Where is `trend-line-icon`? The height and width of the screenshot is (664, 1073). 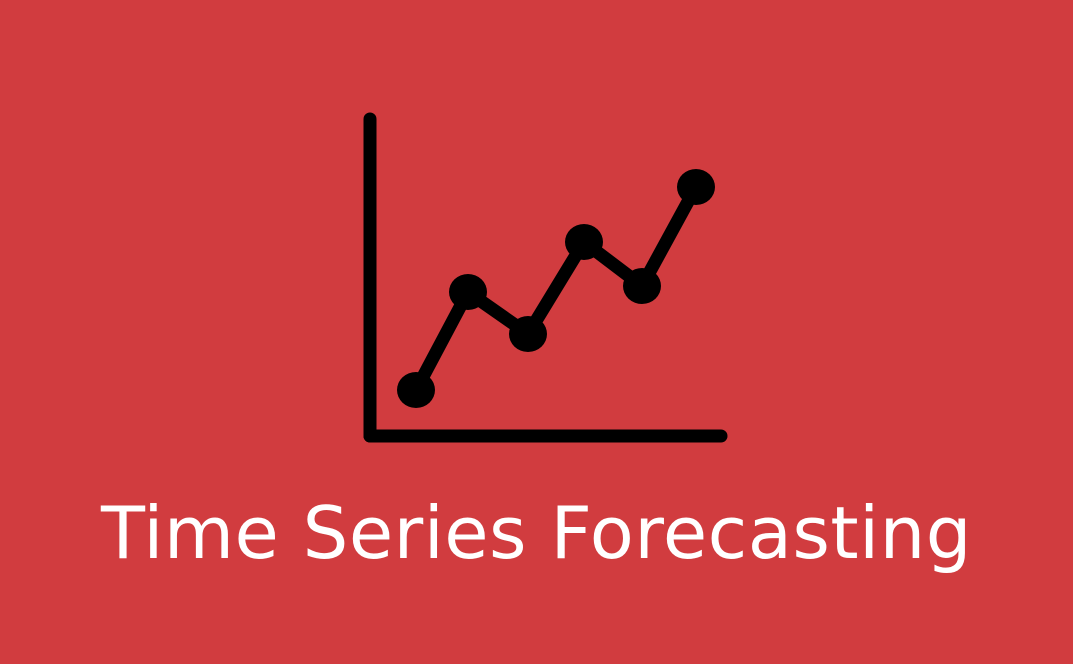
trend-line-icon is located at coordinates (556, 288).